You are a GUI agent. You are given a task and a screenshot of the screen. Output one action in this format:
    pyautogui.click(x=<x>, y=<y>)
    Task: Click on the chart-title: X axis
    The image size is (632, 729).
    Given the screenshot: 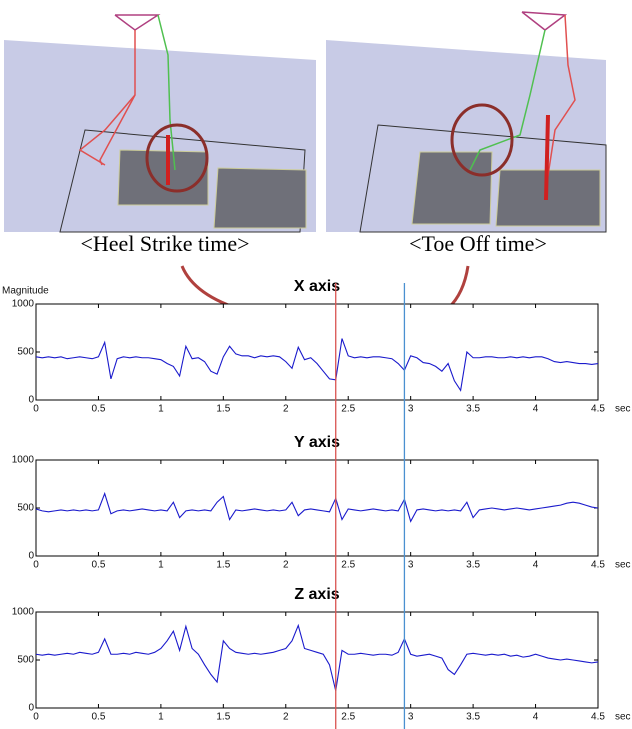 What is the action you would take?
    pyautogui.click(x=317, y=286)
    